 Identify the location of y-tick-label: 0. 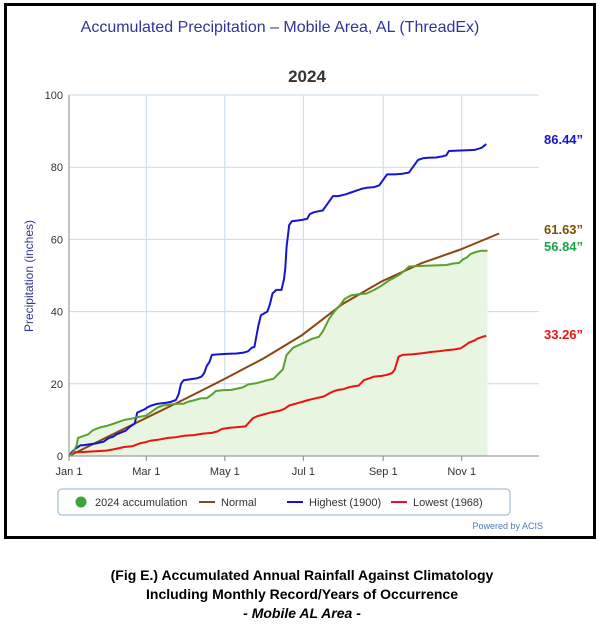
(60, 457).